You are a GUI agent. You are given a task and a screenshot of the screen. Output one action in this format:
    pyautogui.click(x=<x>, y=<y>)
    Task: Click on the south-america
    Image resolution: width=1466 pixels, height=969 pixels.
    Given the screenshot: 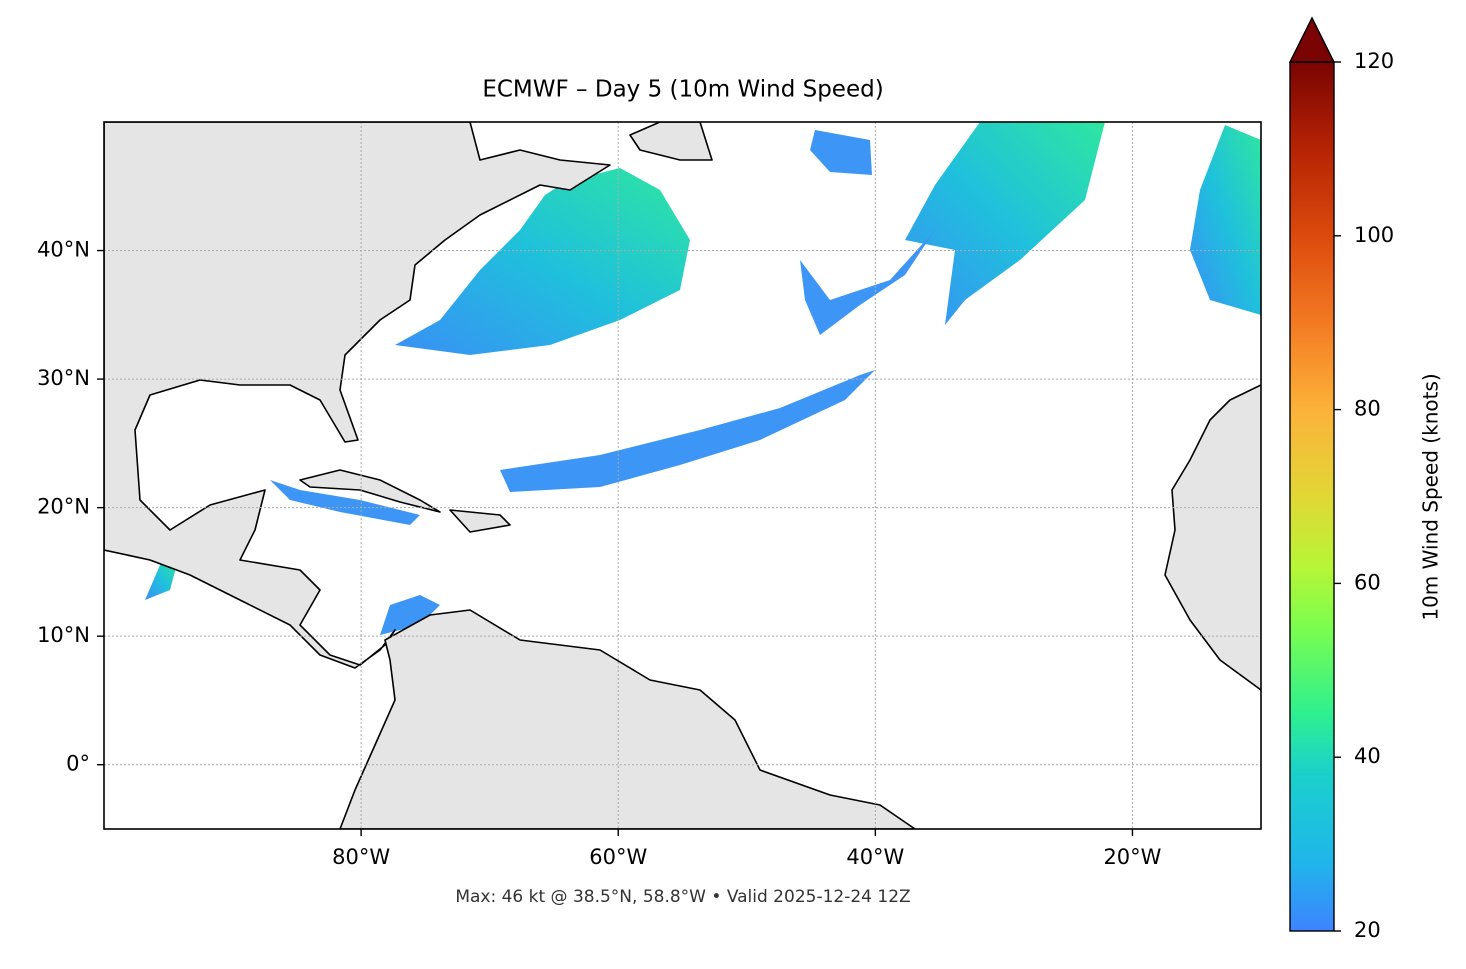 What is the action you would take?
    pyautogui.click(x=627, y=719)
    